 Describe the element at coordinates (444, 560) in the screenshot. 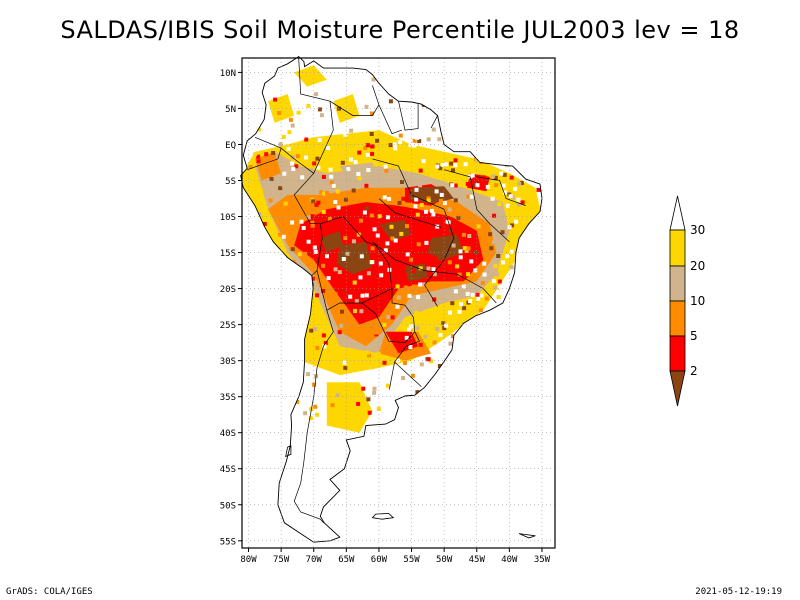

I see `lon-tick-label: 50W` at that location.